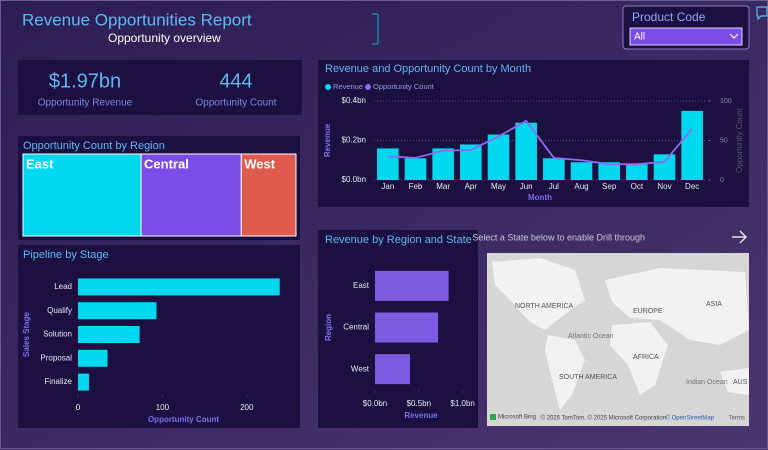 This screenshot has height=450, width=768. What do you see at coordinates (739, 140) in the screenshot?
I see `y2-axis-label: Opportunity Count` at bounding box center [739, 140].